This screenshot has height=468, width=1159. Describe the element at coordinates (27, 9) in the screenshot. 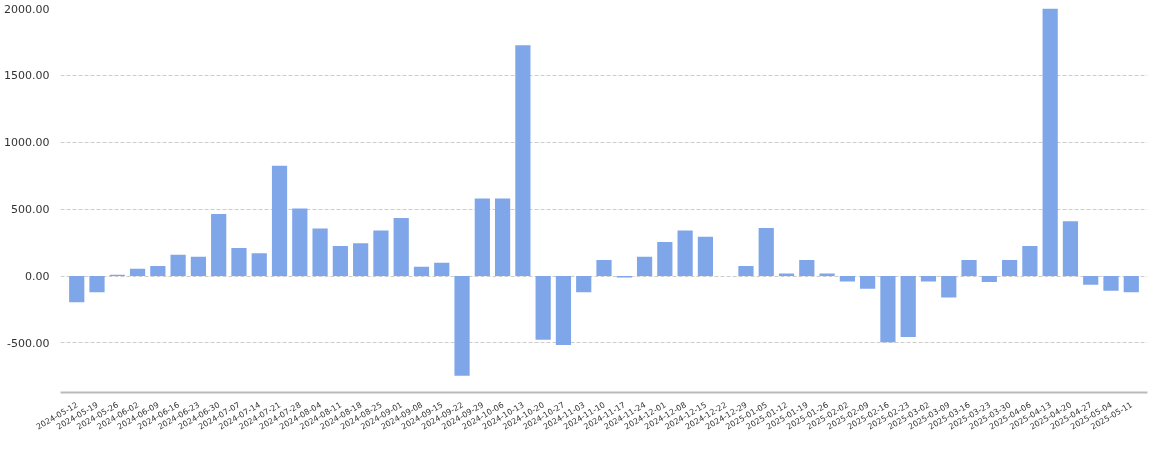

I see `y-tick-label: 2000.00` at that location.